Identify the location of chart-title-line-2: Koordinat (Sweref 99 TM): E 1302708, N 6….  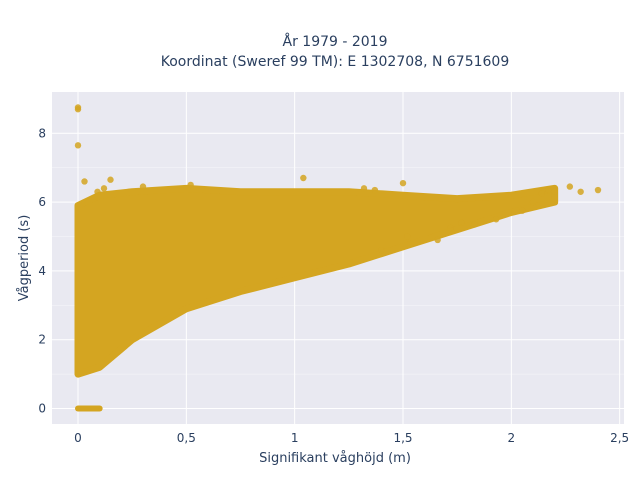
(335, 62).